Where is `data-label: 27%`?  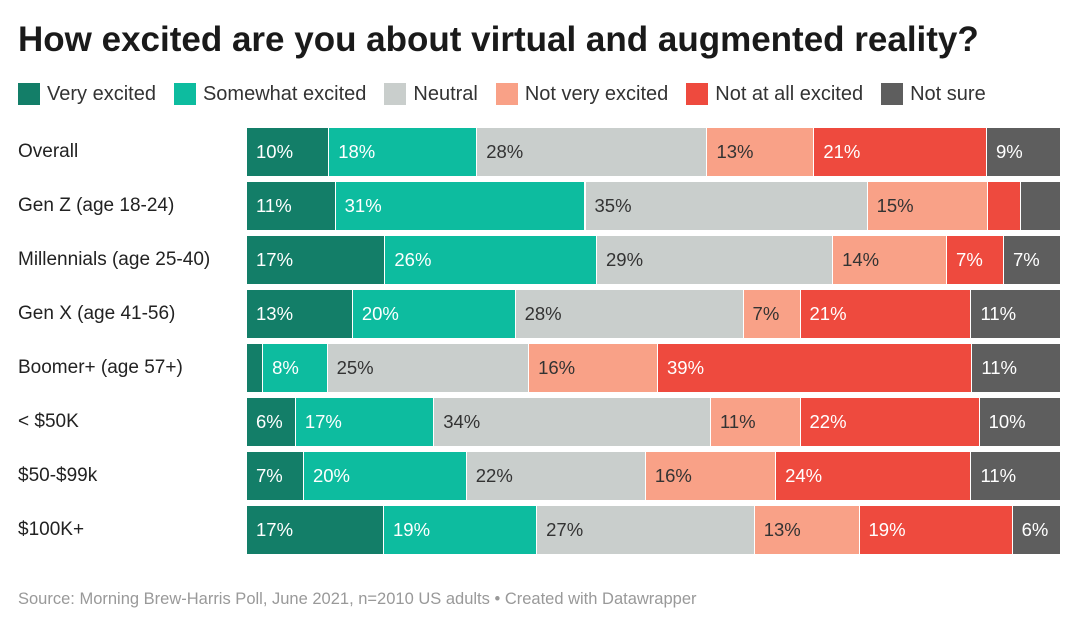
data-label: 27% is located at coordinates (565, 529).